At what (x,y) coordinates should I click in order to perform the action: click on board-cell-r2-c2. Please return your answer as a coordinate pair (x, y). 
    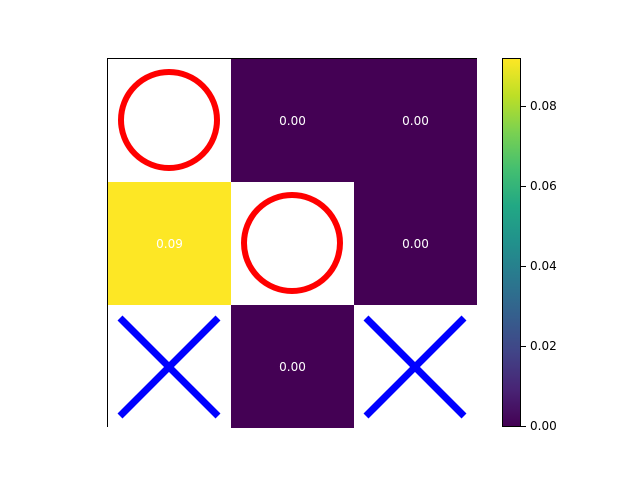
    Looking at the image, I should click on (415, 366).